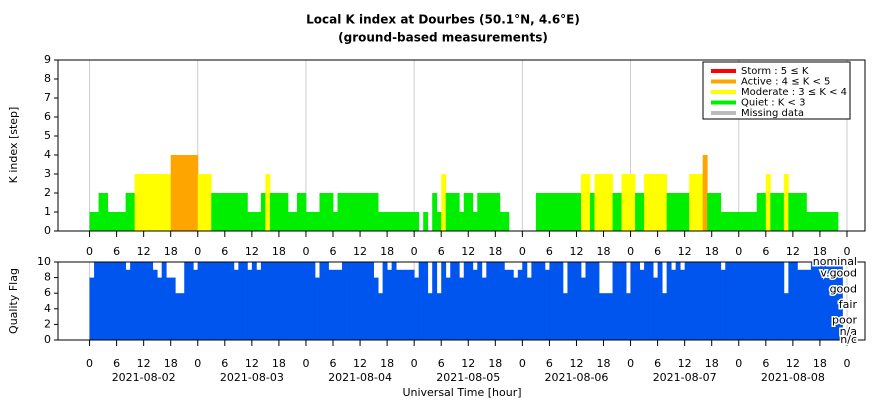 The image size is (886, 400). What do you see at coordinates (794, 92) in the screenshot?
I see `legend-label: Moderate : 3 ≤ K < 4` at bounding box center [794, 92].